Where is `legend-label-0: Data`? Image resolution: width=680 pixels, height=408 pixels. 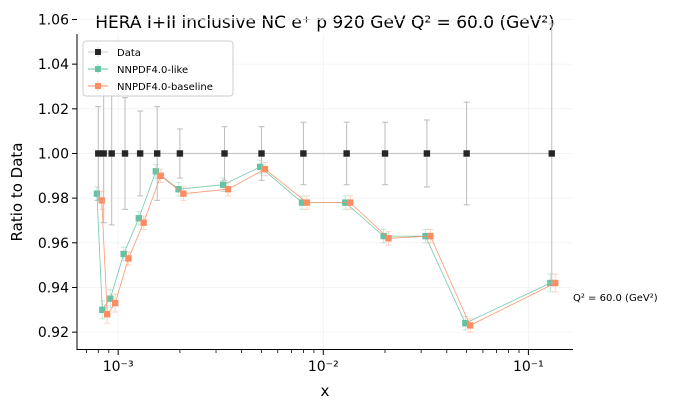
legend-label-0: Data is located at coordinates (129, 53).